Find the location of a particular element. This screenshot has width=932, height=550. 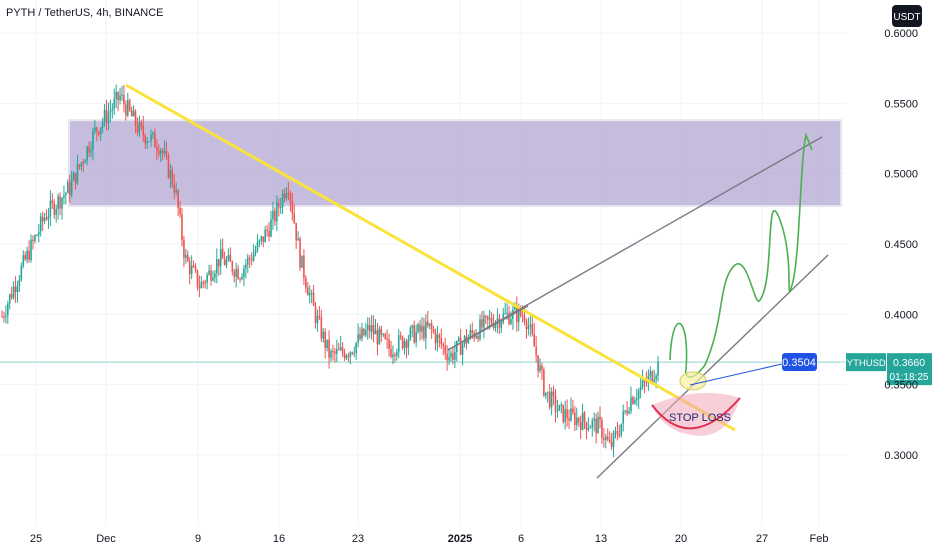

y-tick-label: 0.4500 is located at coordinates (901, 245).